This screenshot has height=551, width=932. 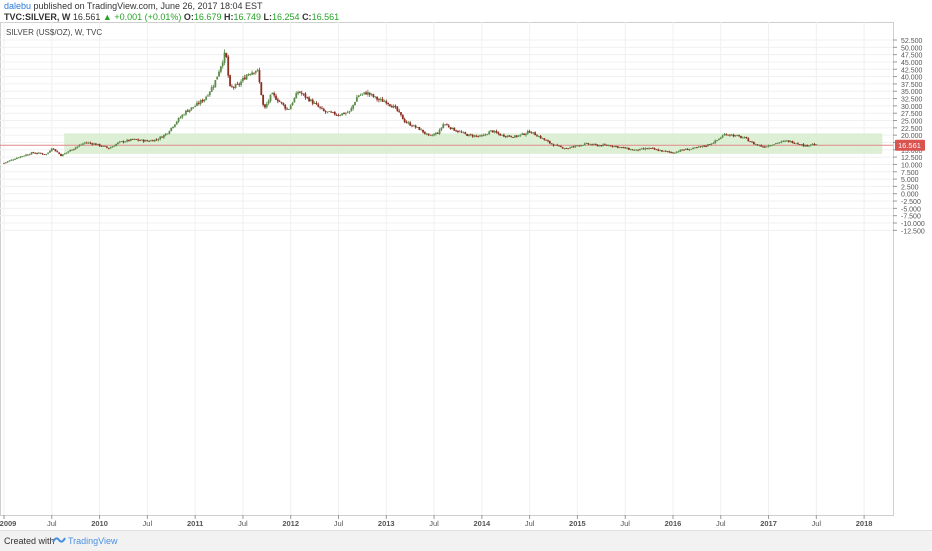 What do you see at coordinates (29, 541) in the screenshot?
I see `created-with-text: Created with` at bounding box center [29, 541].